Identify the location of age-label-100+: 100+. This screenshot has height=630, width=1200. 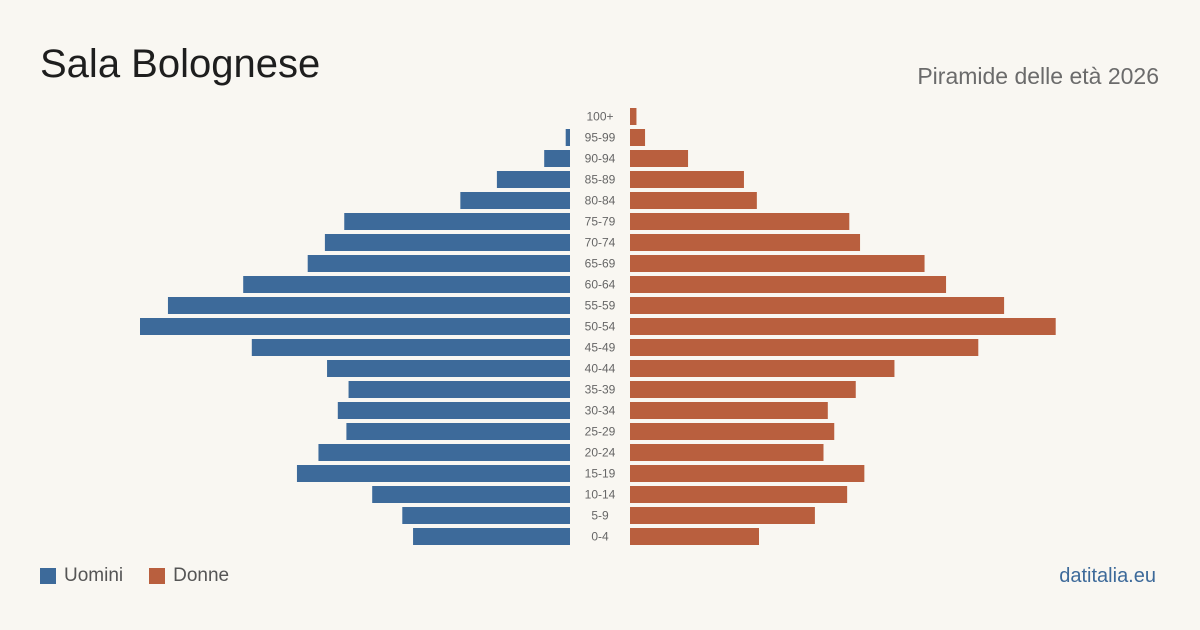
(599, 117).